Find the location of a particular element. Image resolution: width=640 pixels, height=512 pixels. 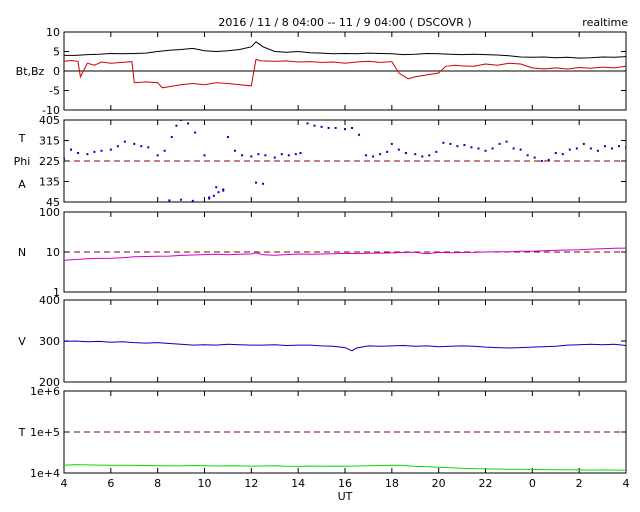

y-tick-label: 315 is located at coordinates (49, 141).